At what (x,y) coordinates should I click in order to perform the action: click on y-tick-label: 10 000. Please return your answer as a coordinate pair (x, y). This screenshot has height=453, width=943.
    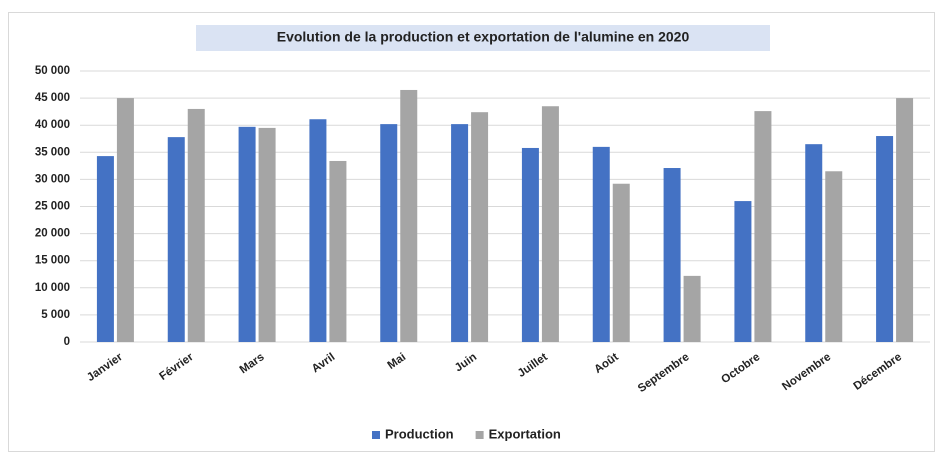
    Looking at the image, I should click on (52, 288).